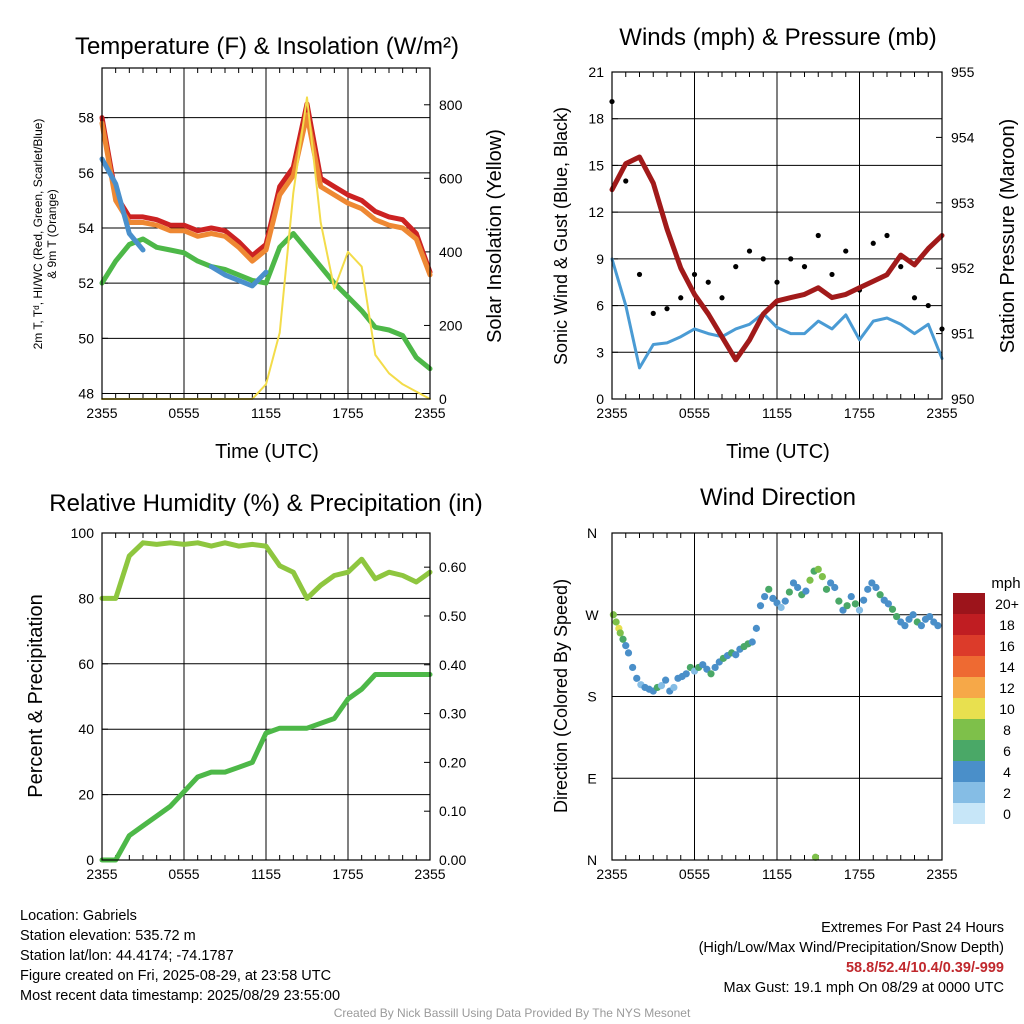 The height and width of the screenshot is (1024, 1024). What do you see at coordinates (600, 352) in the screenshot?
I see `y-tick-label-left: 3` at bounding box center [600, 352].